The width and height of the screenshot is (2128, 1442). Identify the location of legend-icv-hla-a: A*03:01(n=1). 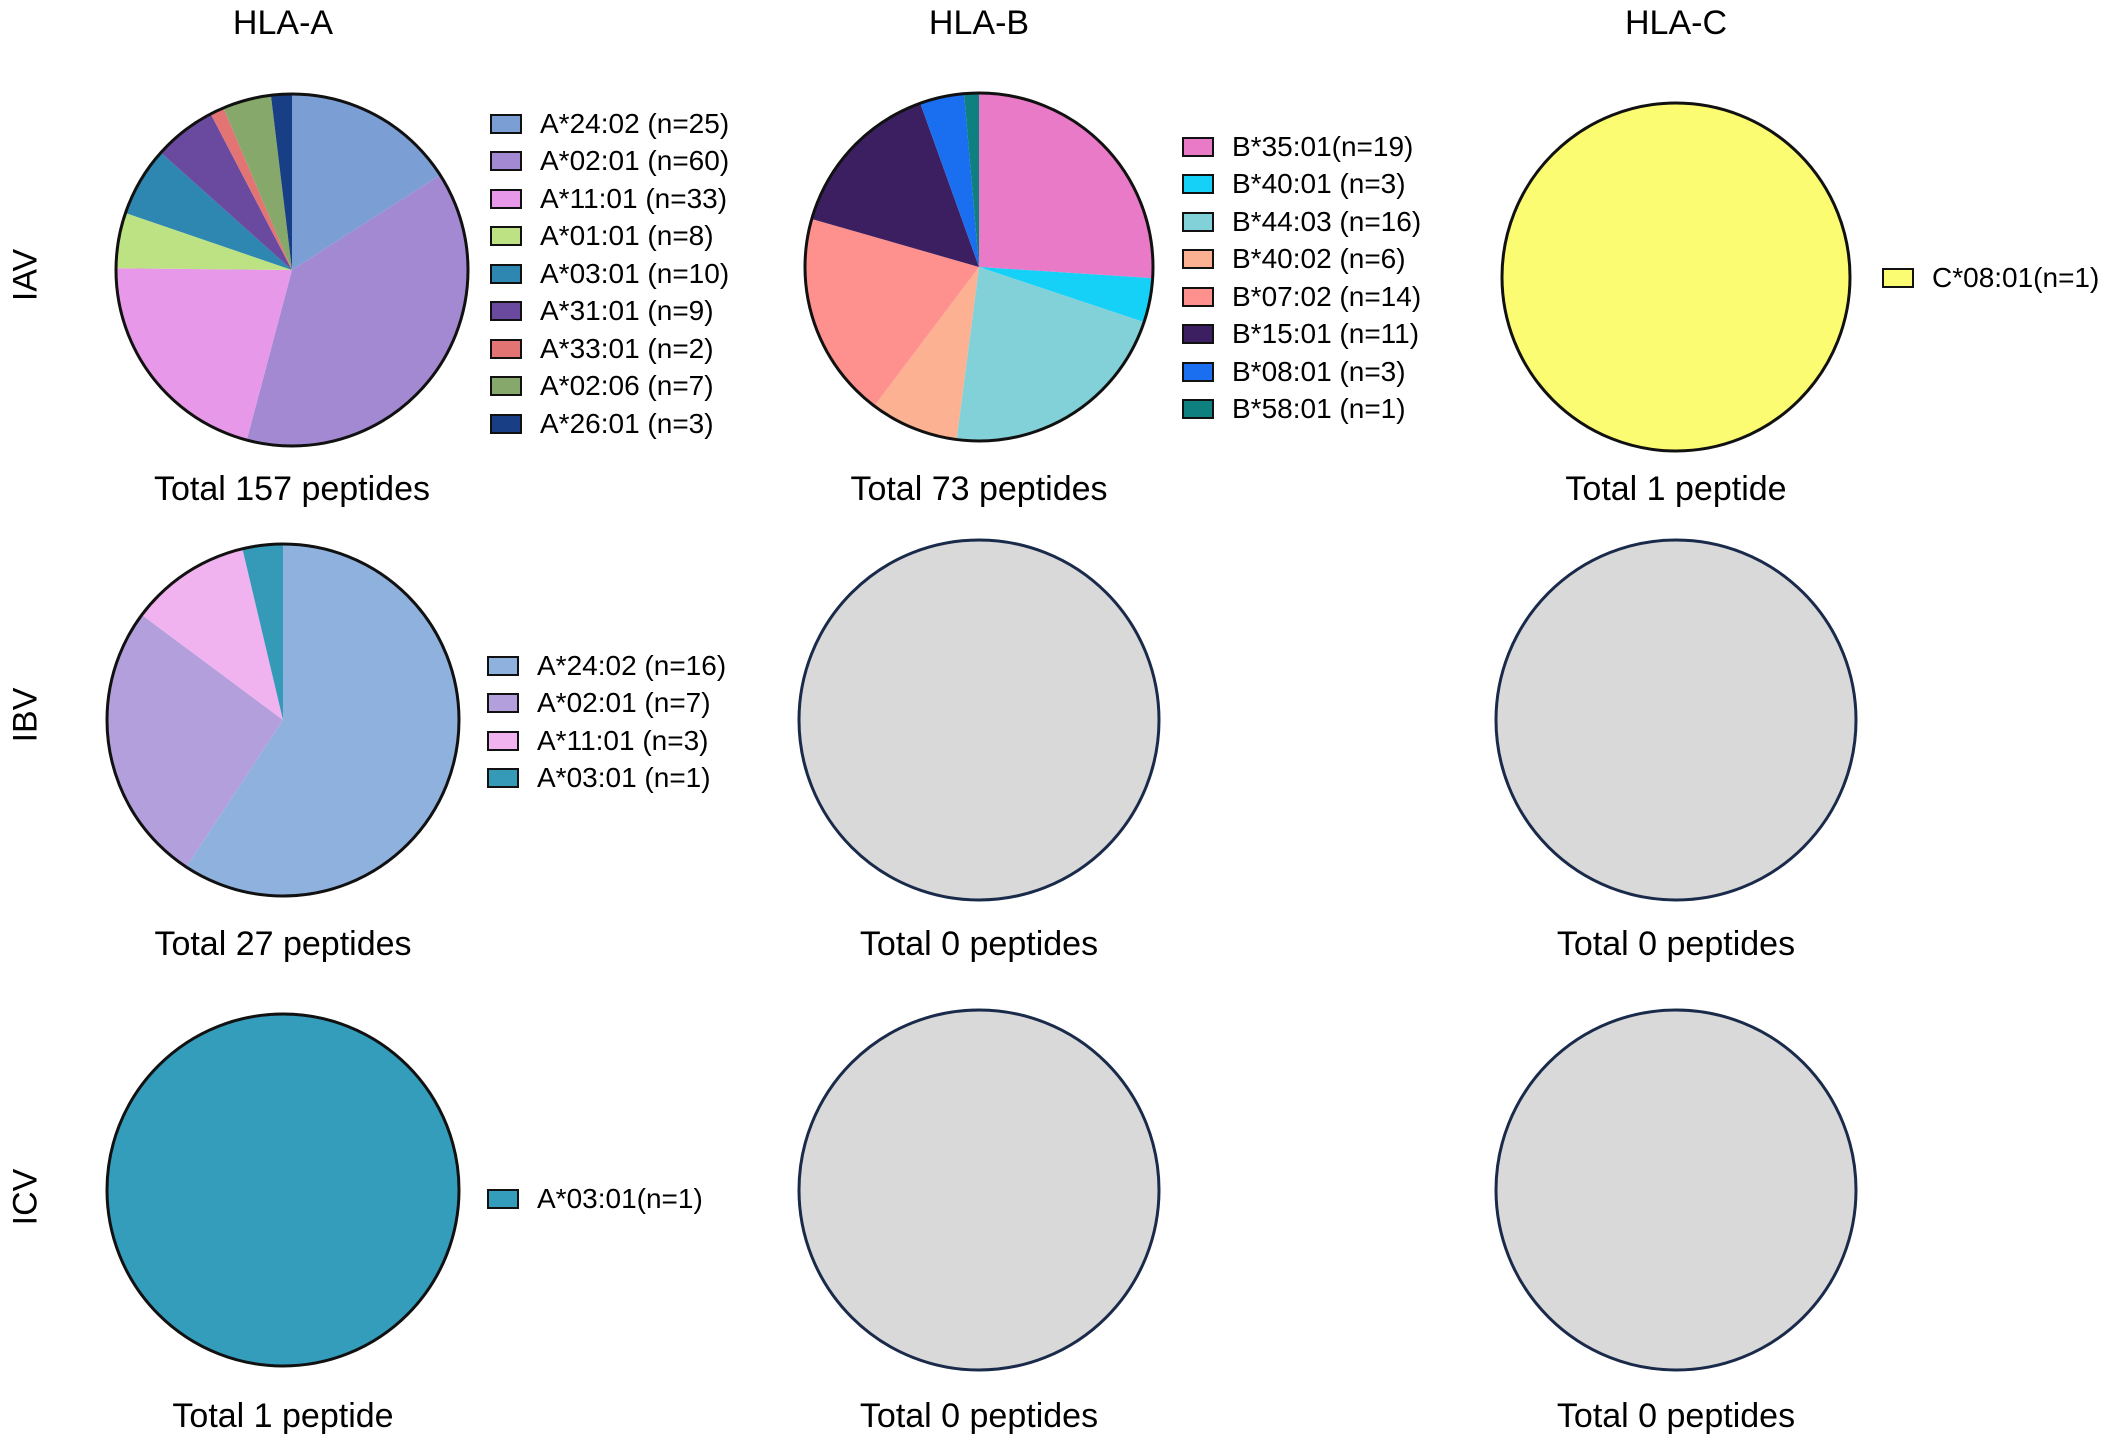
(595, 1199).